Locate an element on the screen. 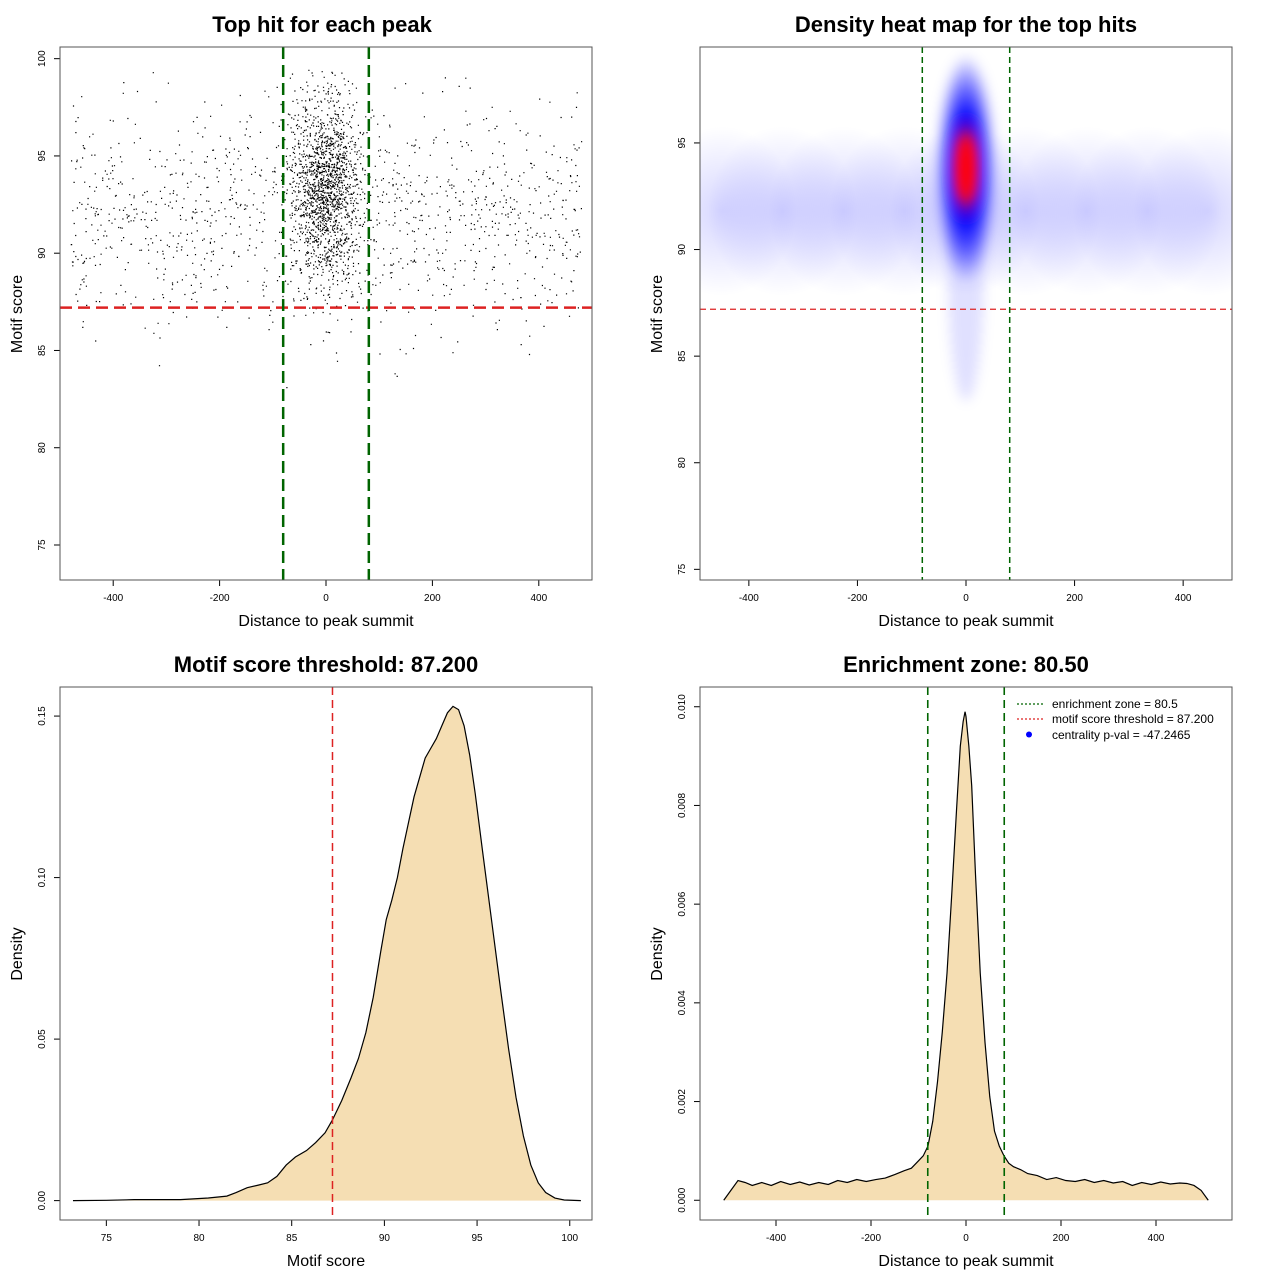 The height and width of the screenshot is (1285, 1280). scatter-ylabel: Motif score is located at coordinates (17, 314).